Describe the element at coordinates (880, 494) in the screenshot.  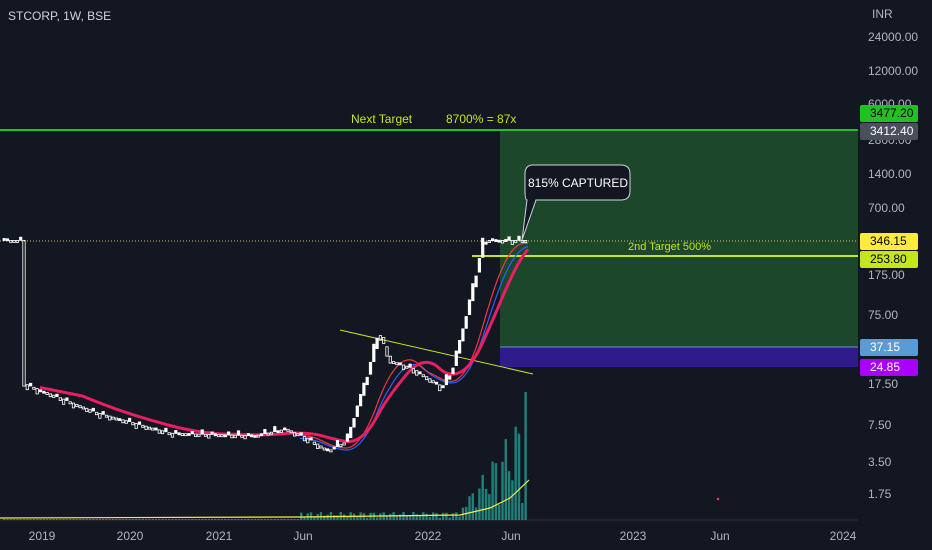
I see `y-tick-label: 1.75` at that location.